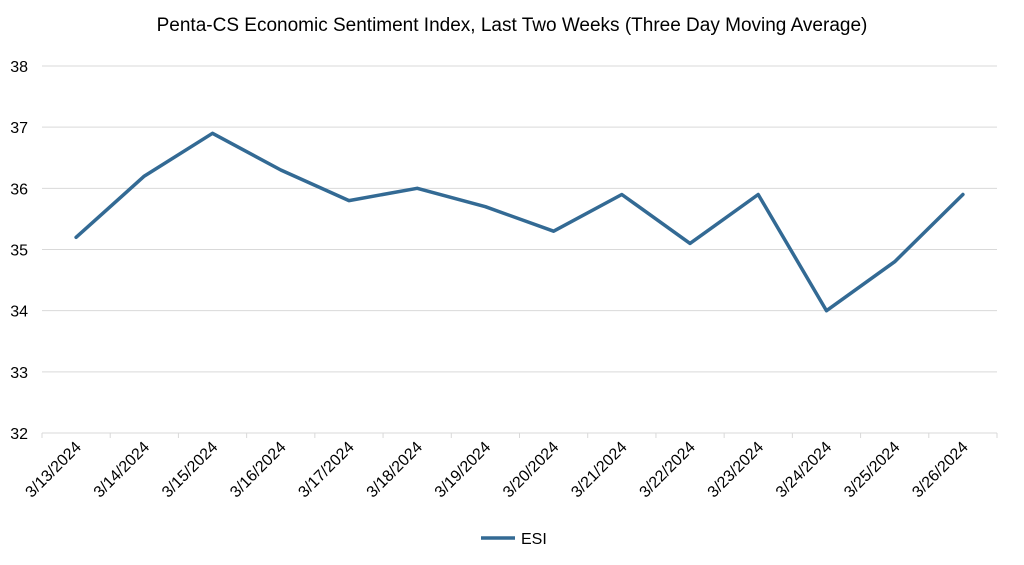 The width and height of the screenshot is (1024, 565). What do you see at coordinates (19, 67) in the screenshot?
I see `y-tick-label: 38` at bounding box center [19, 67].